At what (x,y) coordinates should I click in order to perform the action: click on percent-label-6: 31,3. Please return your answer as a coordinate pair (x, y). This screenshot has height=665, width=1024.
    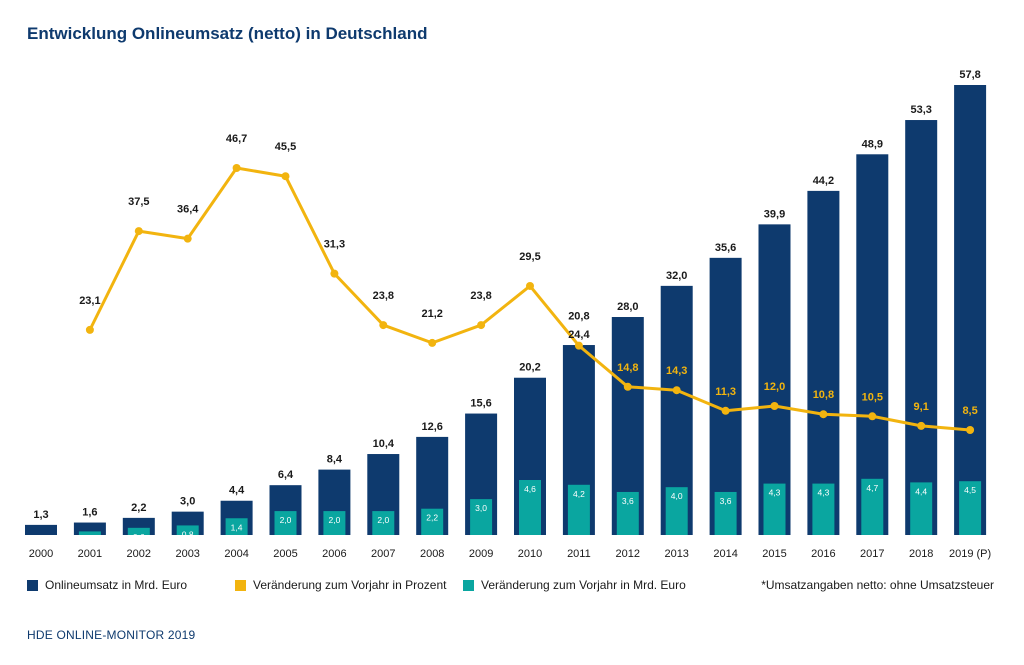
    Looking at the image, I should click on (334, 245).